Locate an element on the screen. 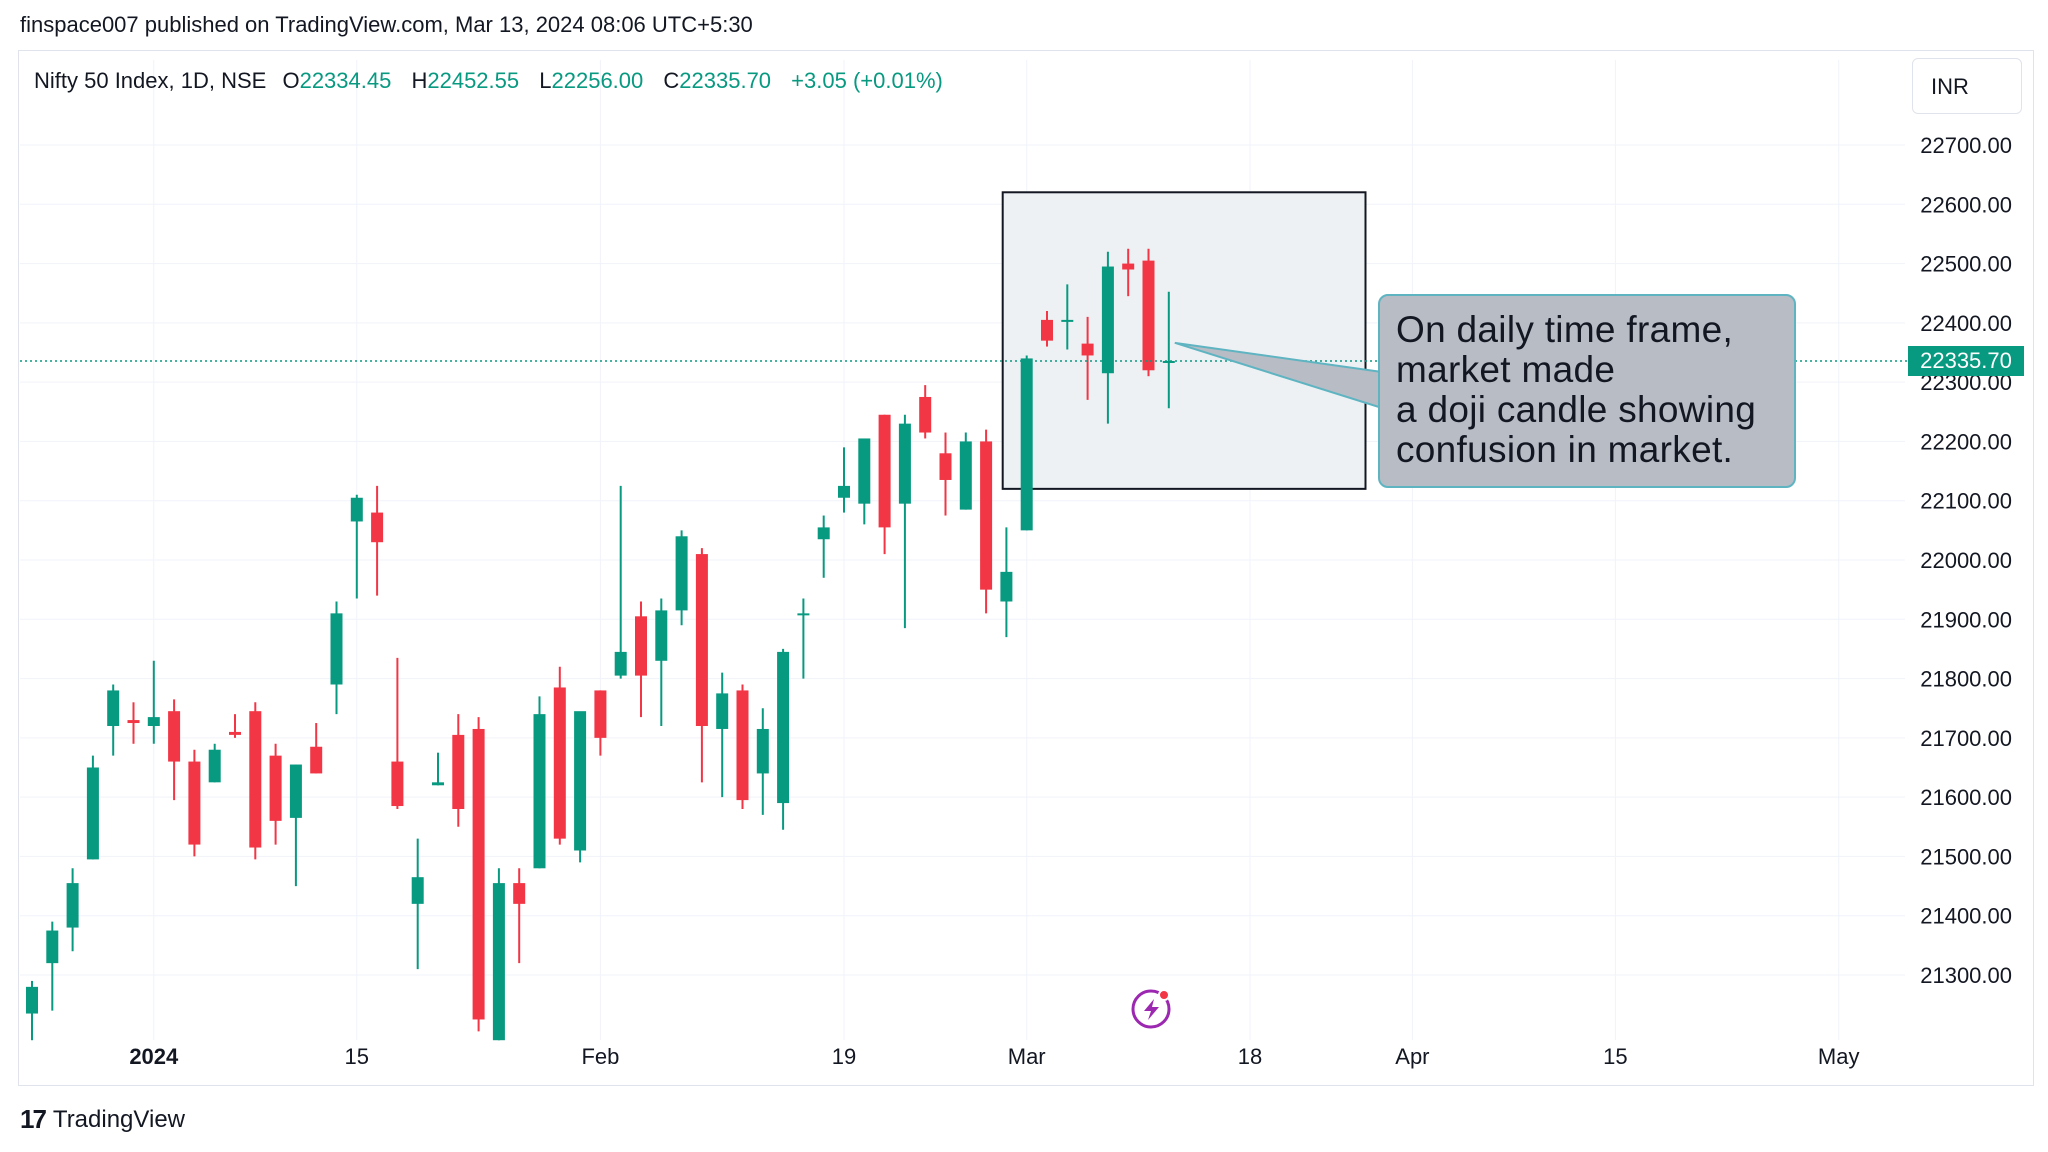 This screenshot has width=2048, height=1152. time-tick-label: Apr is located at coordinates (1412, 1056).